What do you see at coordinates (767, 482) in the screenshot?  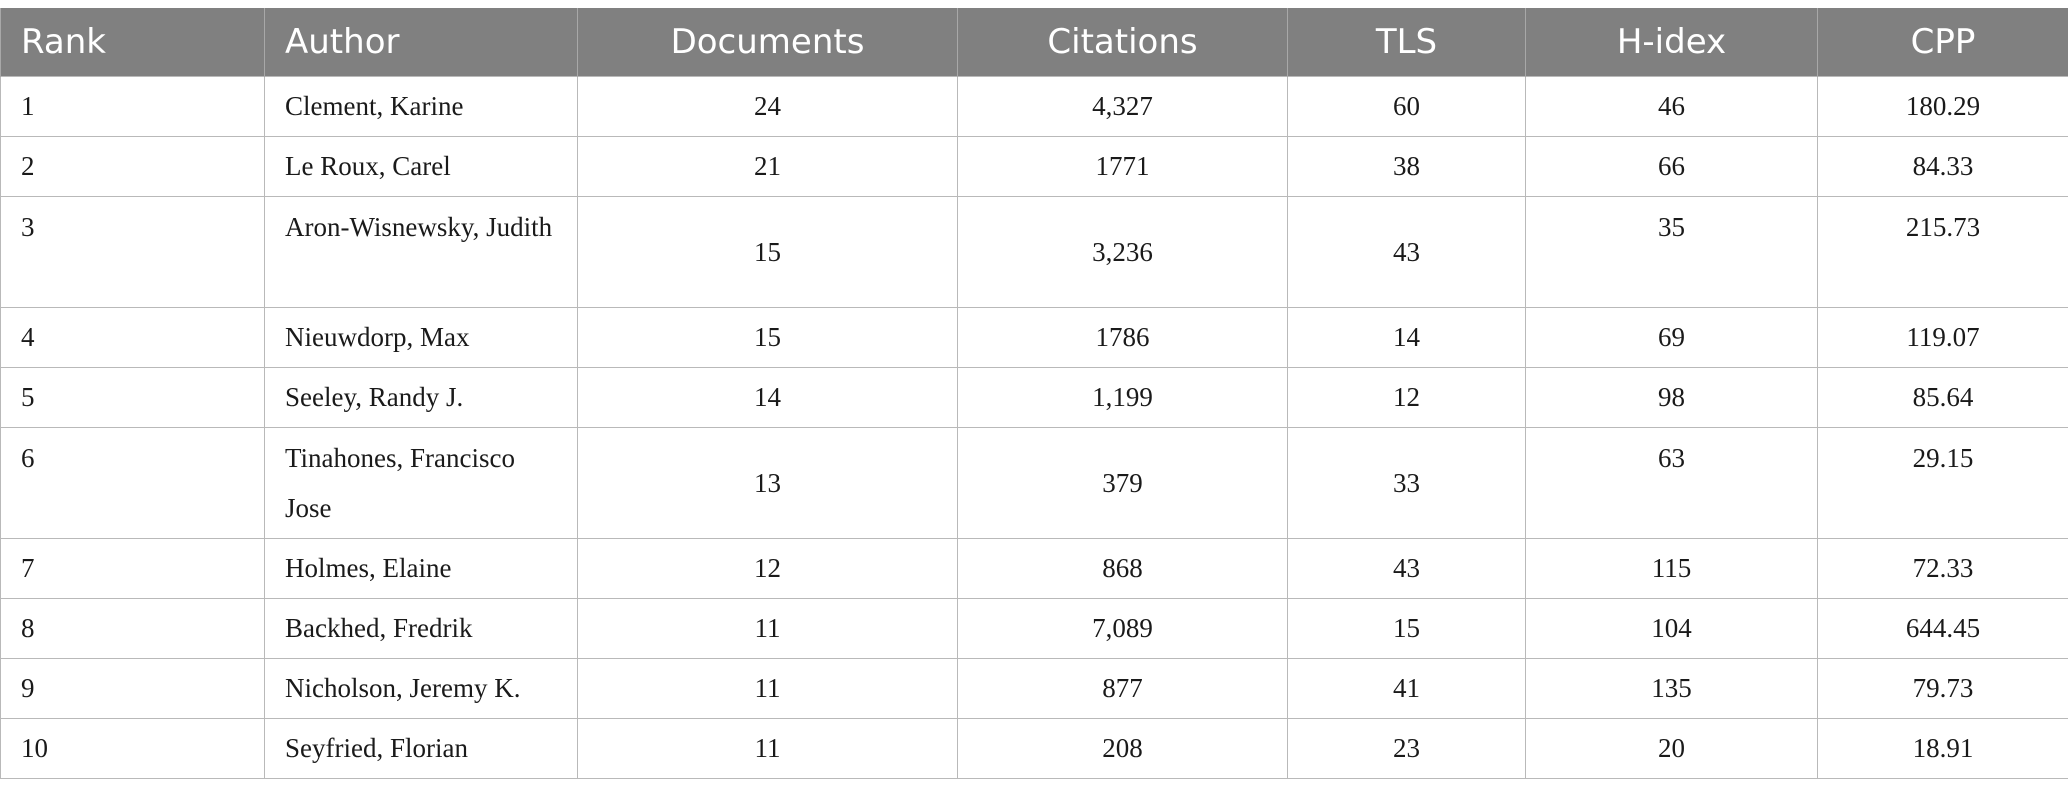 I see `cell-documents: 13` at bounding box center [767, 482].